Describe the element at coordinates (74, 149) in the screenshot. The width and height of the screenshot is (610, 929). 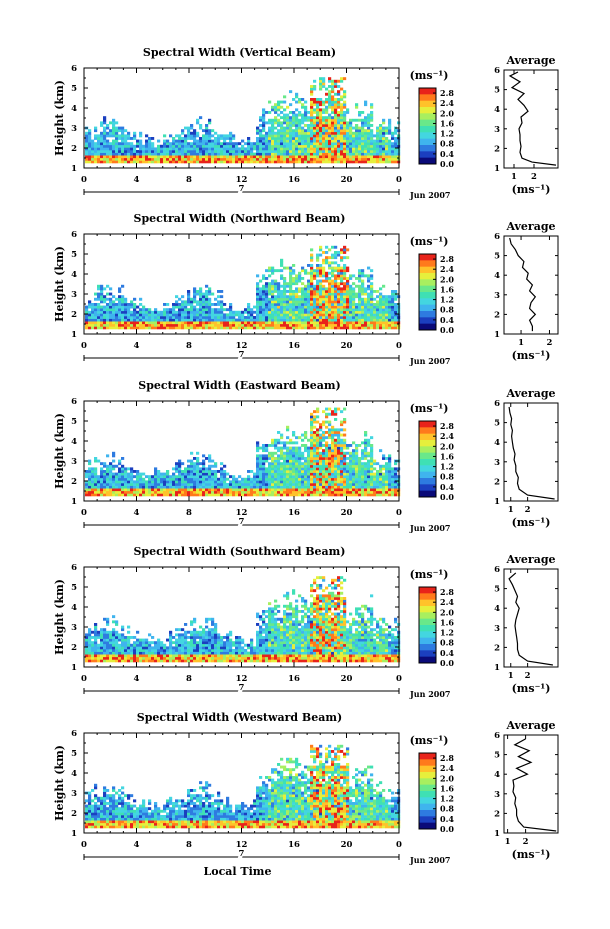
I see `y-tick-label: 2` at that location.